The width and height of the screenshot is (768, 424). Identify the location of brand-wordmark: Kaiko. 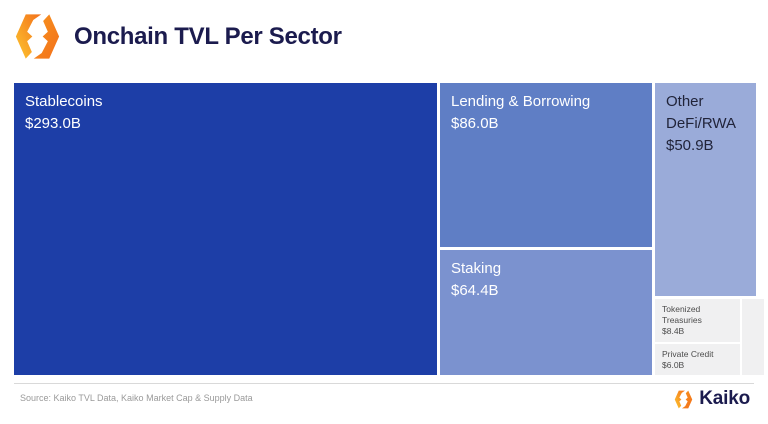
(712, 399).